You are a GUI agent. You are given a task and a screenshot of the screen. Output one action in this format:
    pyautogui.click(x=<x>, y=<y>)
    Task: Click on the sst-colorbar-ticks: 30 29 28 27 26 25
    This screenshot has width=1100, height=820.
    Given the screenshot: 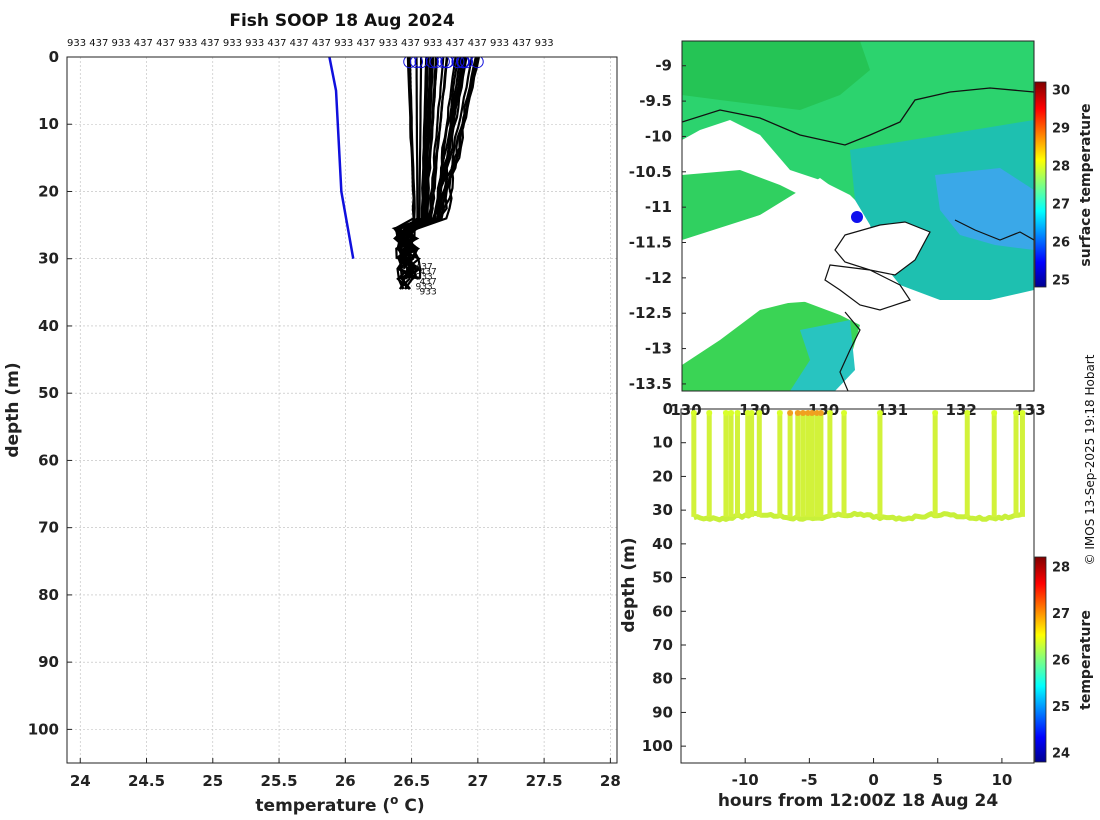 What is the action you would take?
    pyautogui.click(x=1061, y=186)
    